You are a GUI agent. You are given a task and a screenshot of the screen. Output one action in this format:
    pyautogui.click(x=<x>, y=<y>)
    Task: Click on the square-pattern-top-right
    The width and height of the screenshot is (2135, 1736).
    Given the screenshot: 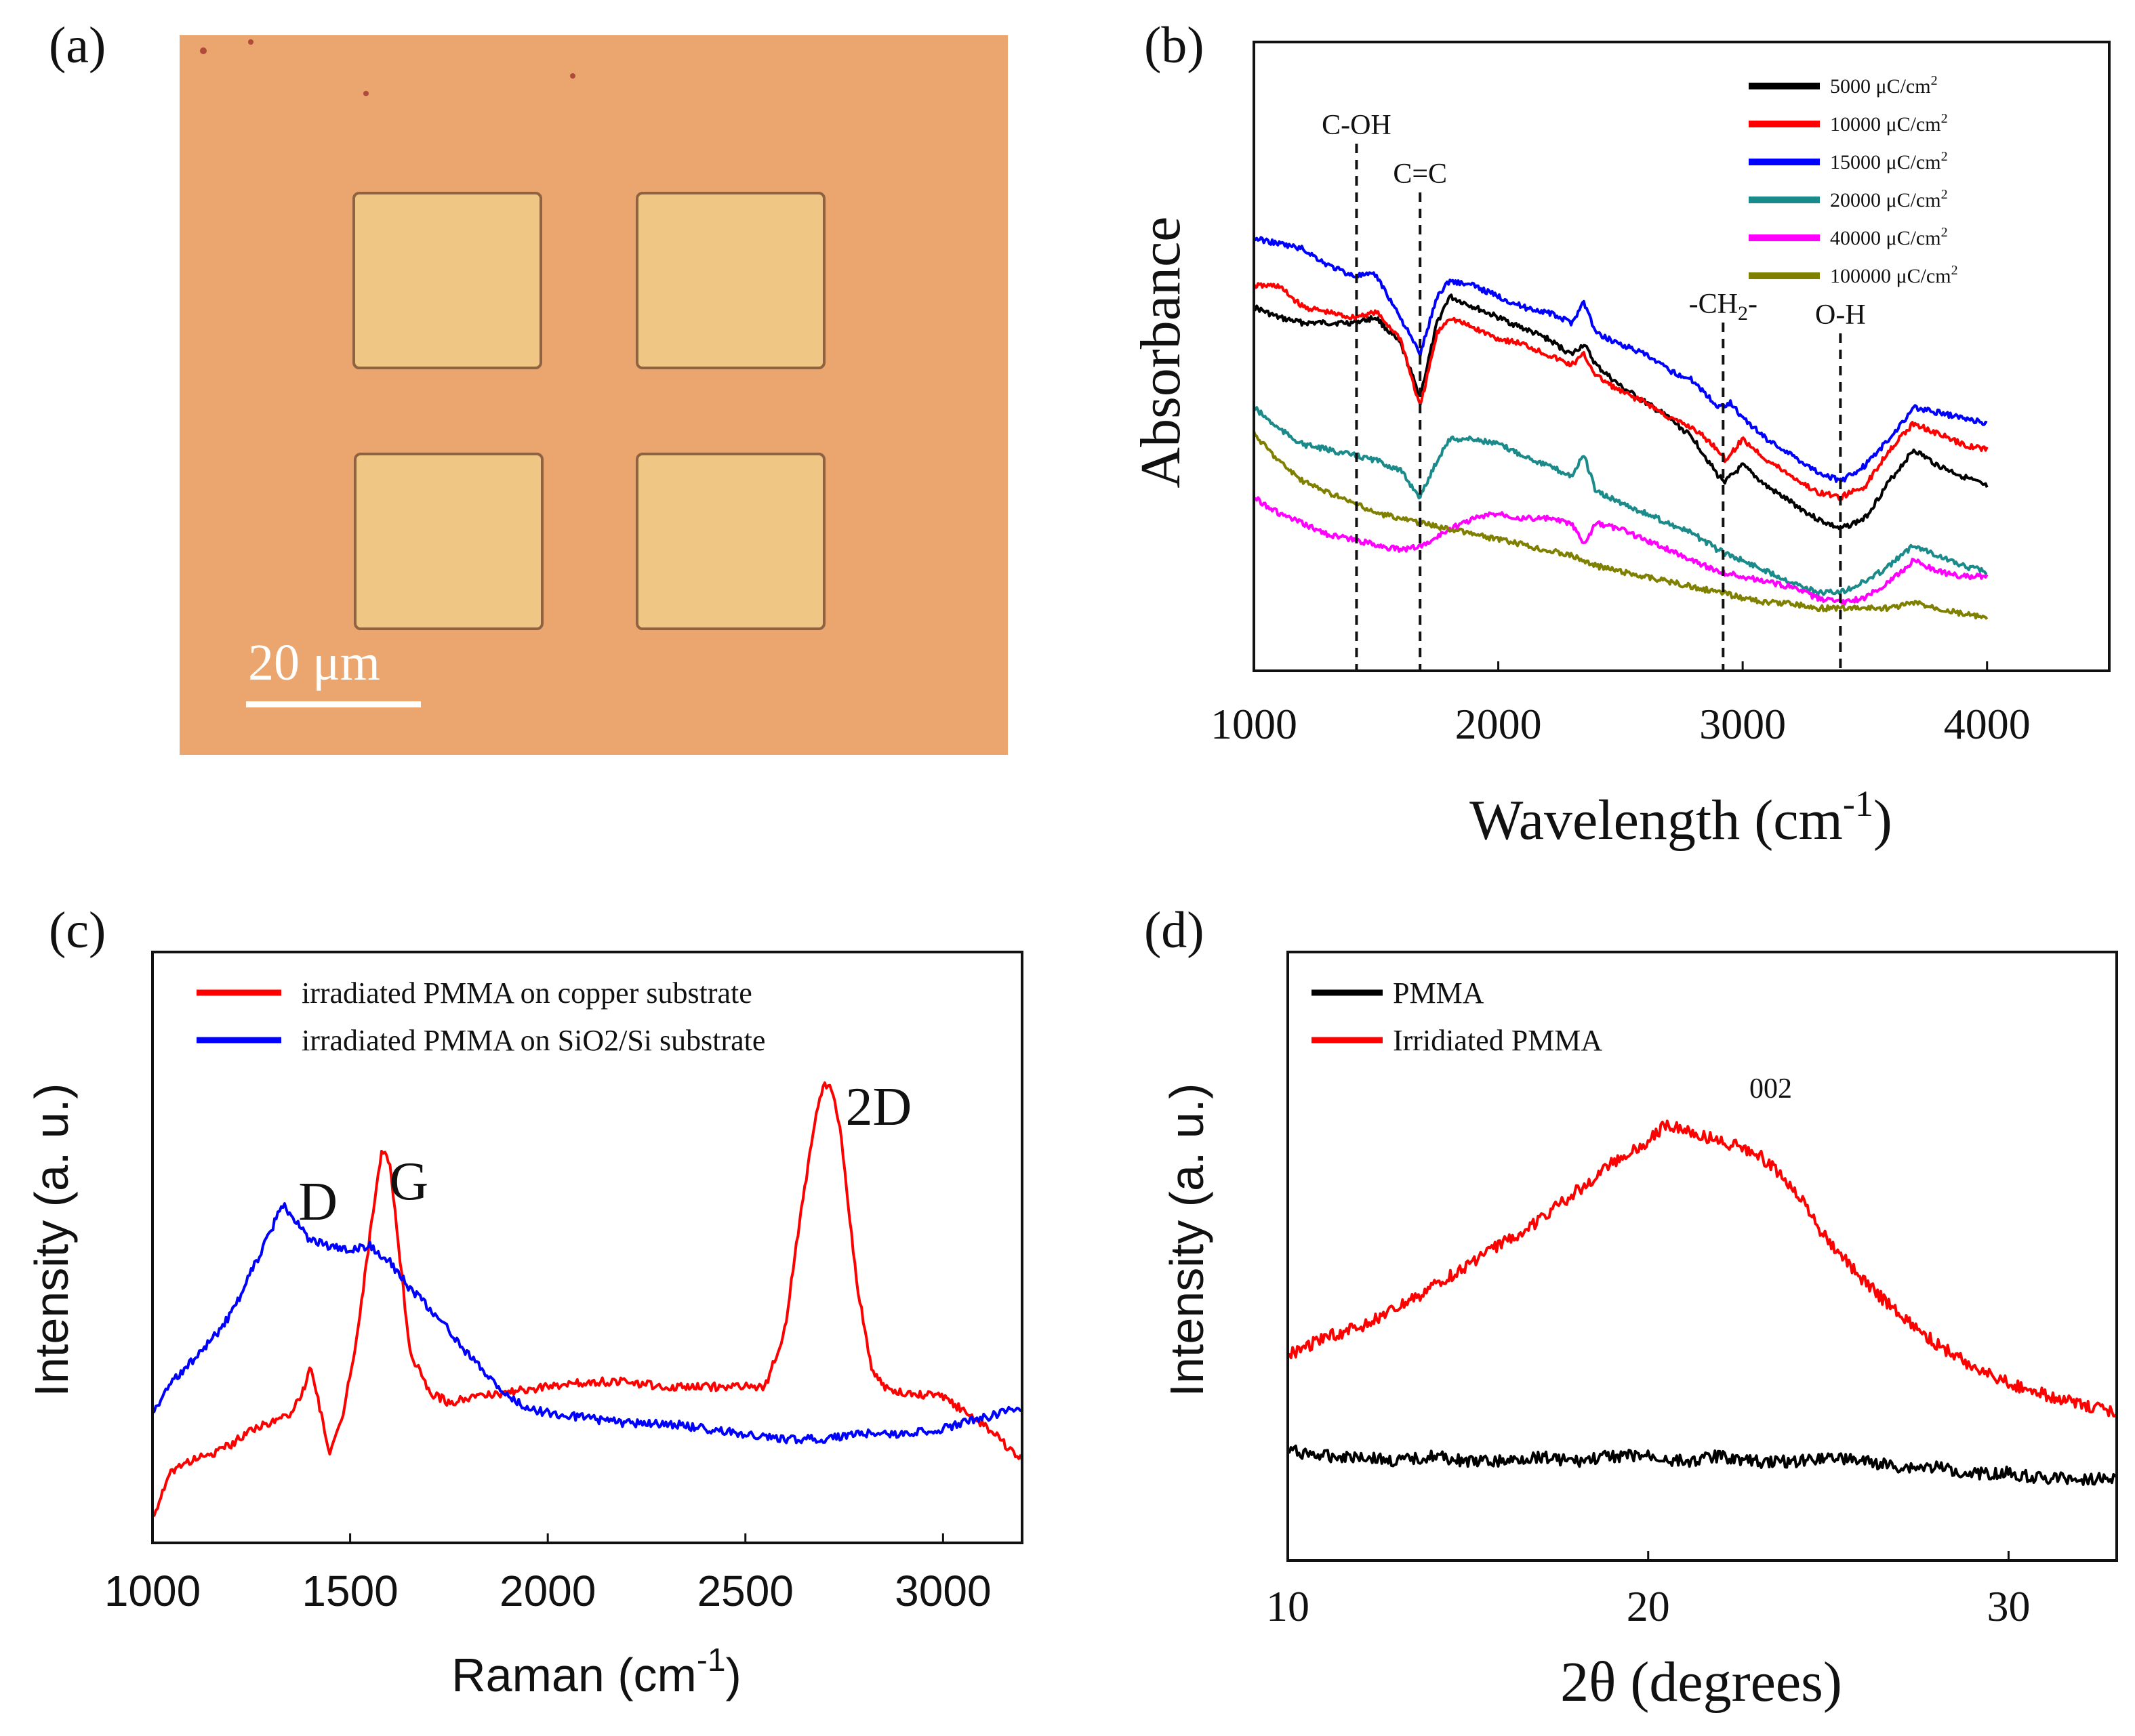 What is the action you would take?
    pyautogui.click(x=731, y=280)
    